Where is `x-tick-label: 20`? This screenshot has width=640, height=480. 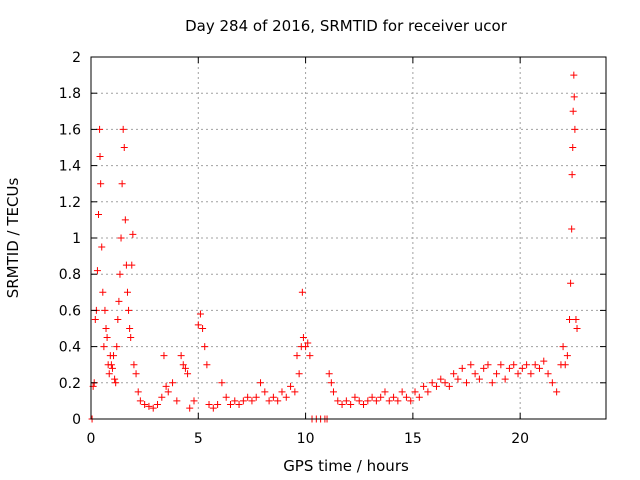
x-tick-label: 20 is located at coordinates (520, 439).